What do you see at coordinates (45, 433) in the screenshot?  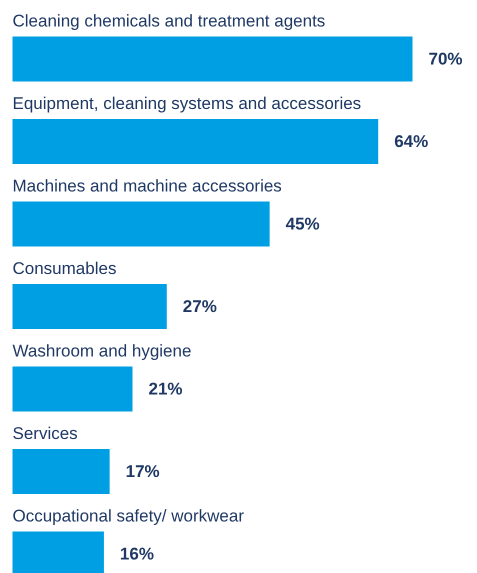 I see `y-tick-label: Services` at bounding box center [45, 433].